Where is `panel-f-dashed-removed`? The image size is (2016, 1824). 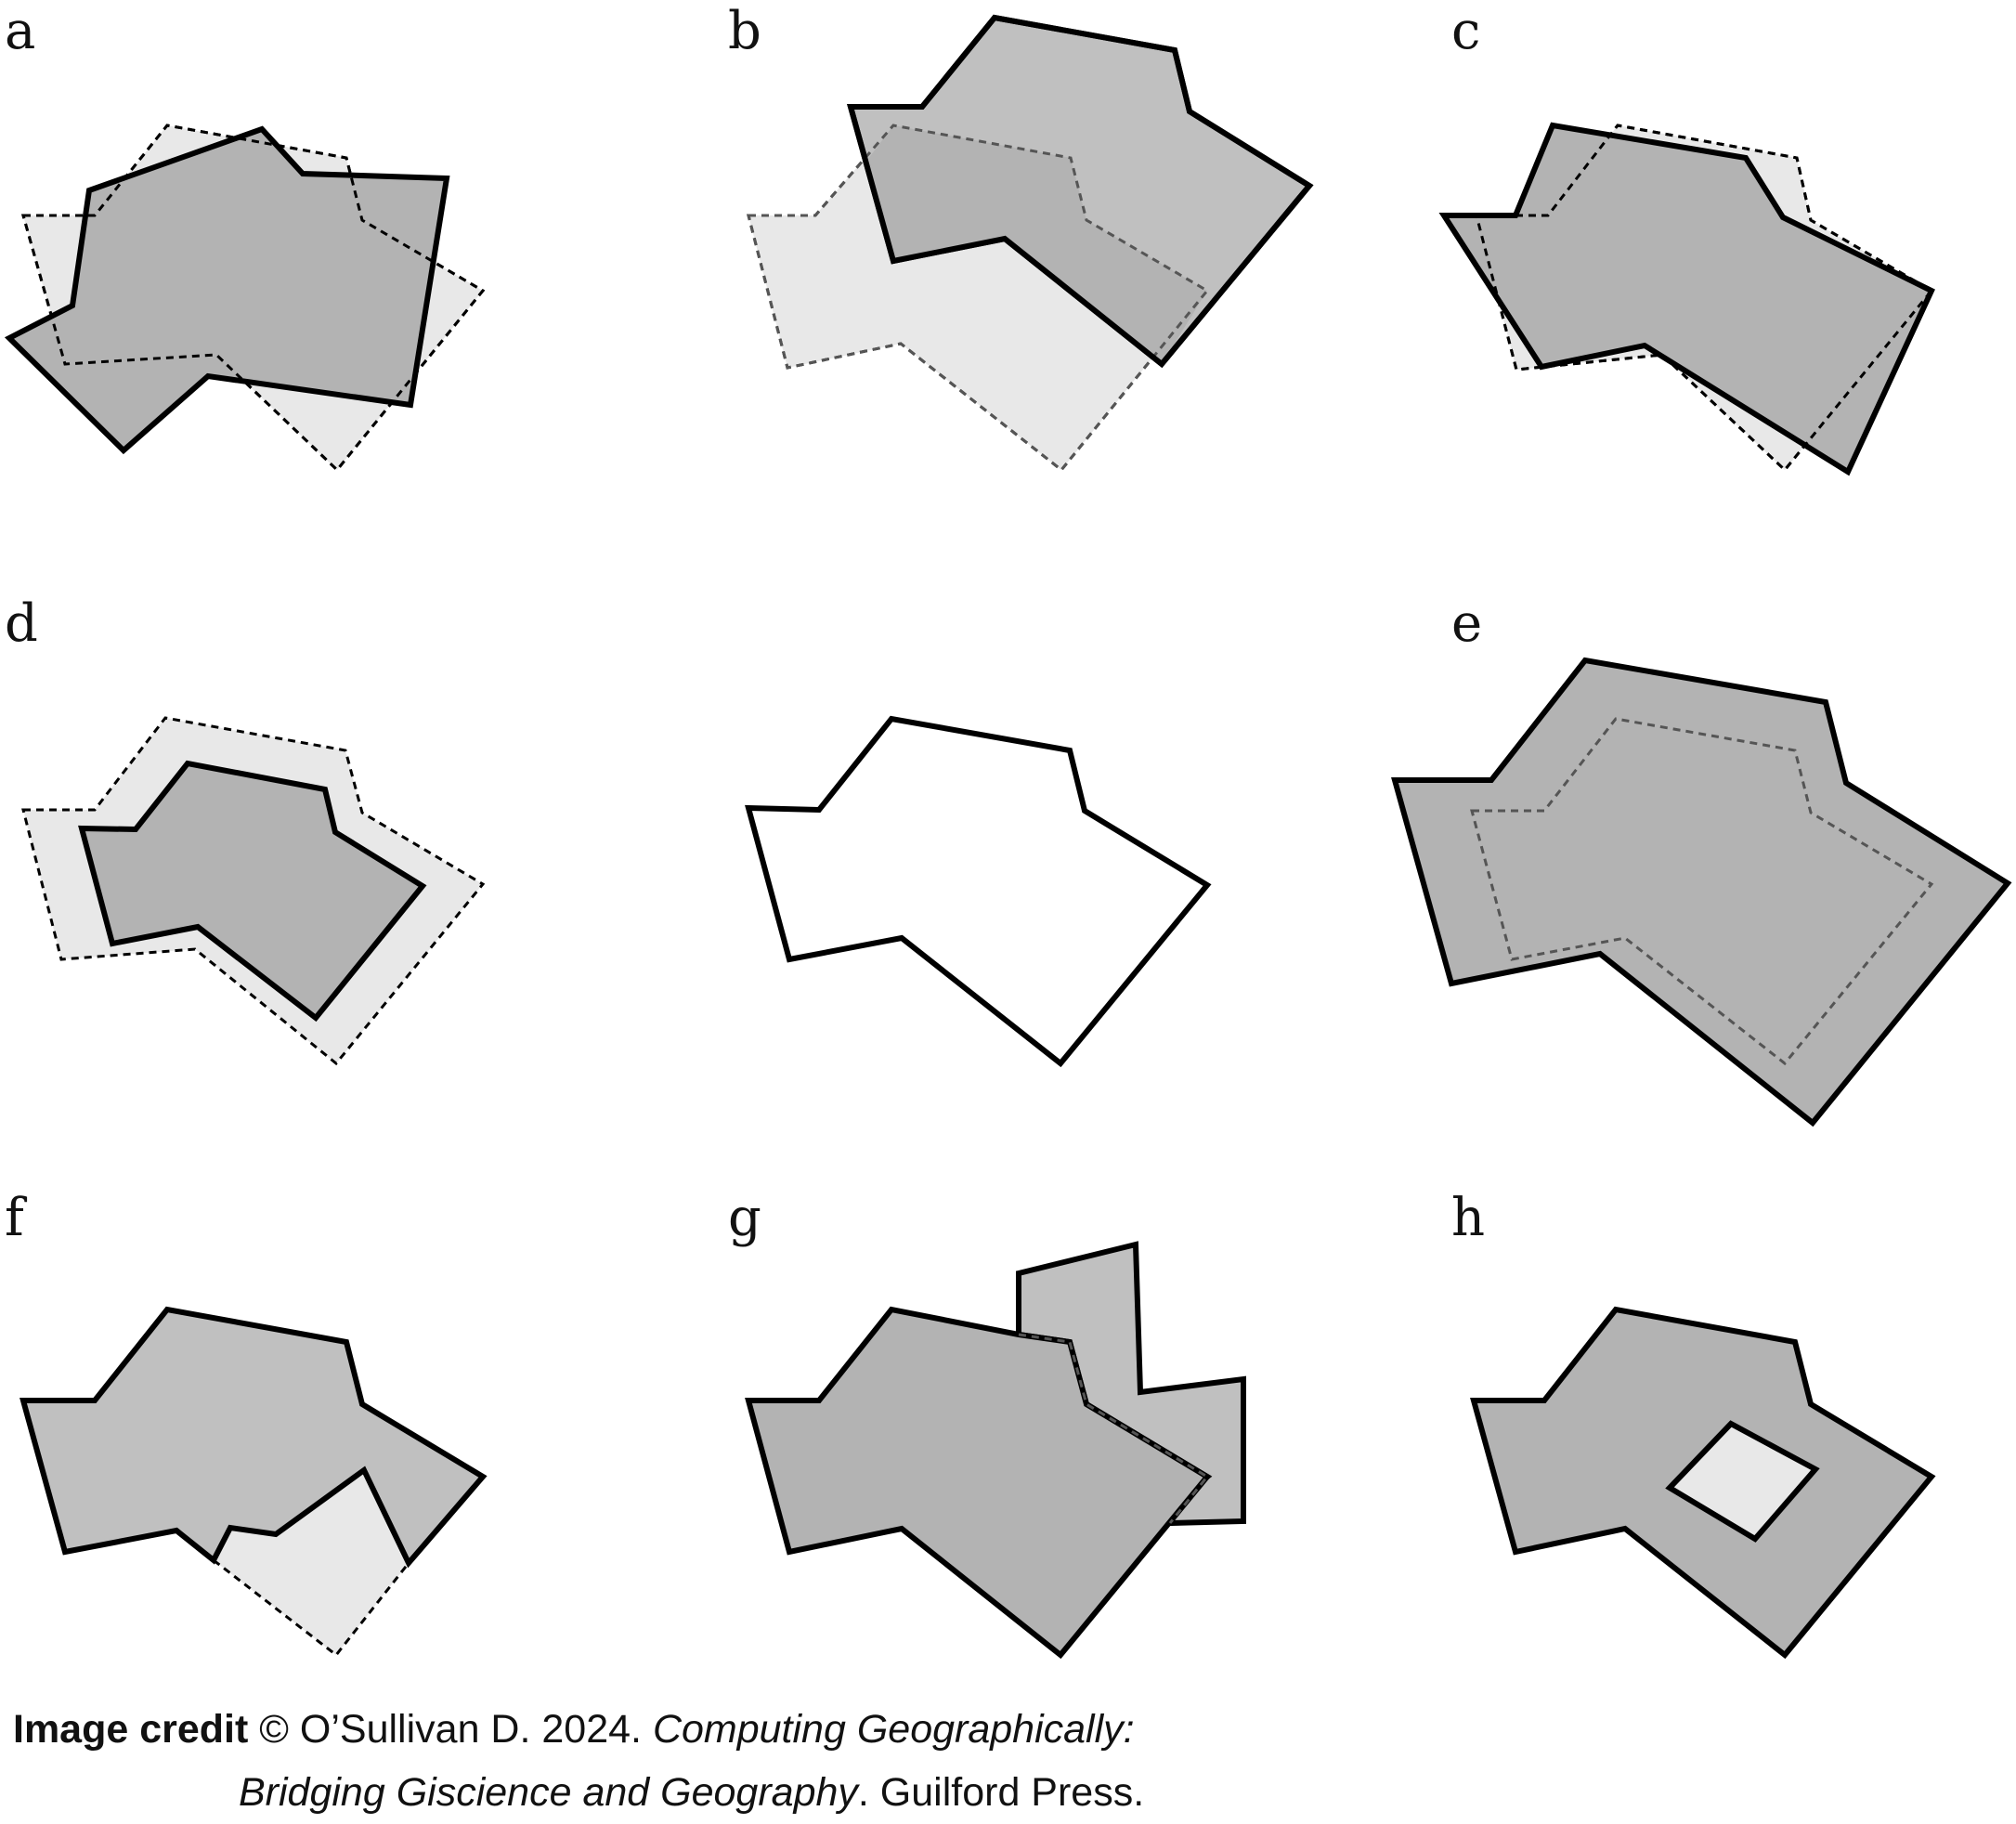
panel-f-dashed-removed is located at coordinates (311, 1562).